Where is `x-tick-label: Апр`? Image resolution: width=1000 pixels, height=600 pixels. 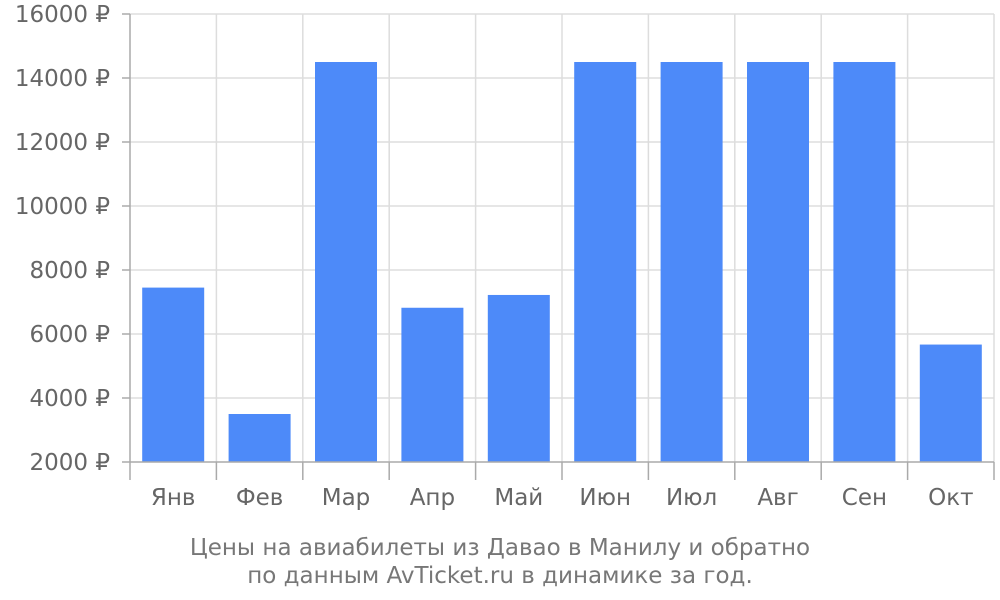 x-tick-label: Апр is located at coordinates (432, 498).